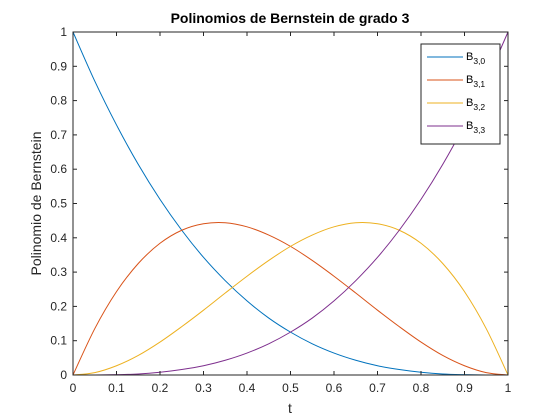  Describe the element at coordinates (36, 204) in the screenshot. I see `y-axis-label: Polinomio de Bernstein` at that location.